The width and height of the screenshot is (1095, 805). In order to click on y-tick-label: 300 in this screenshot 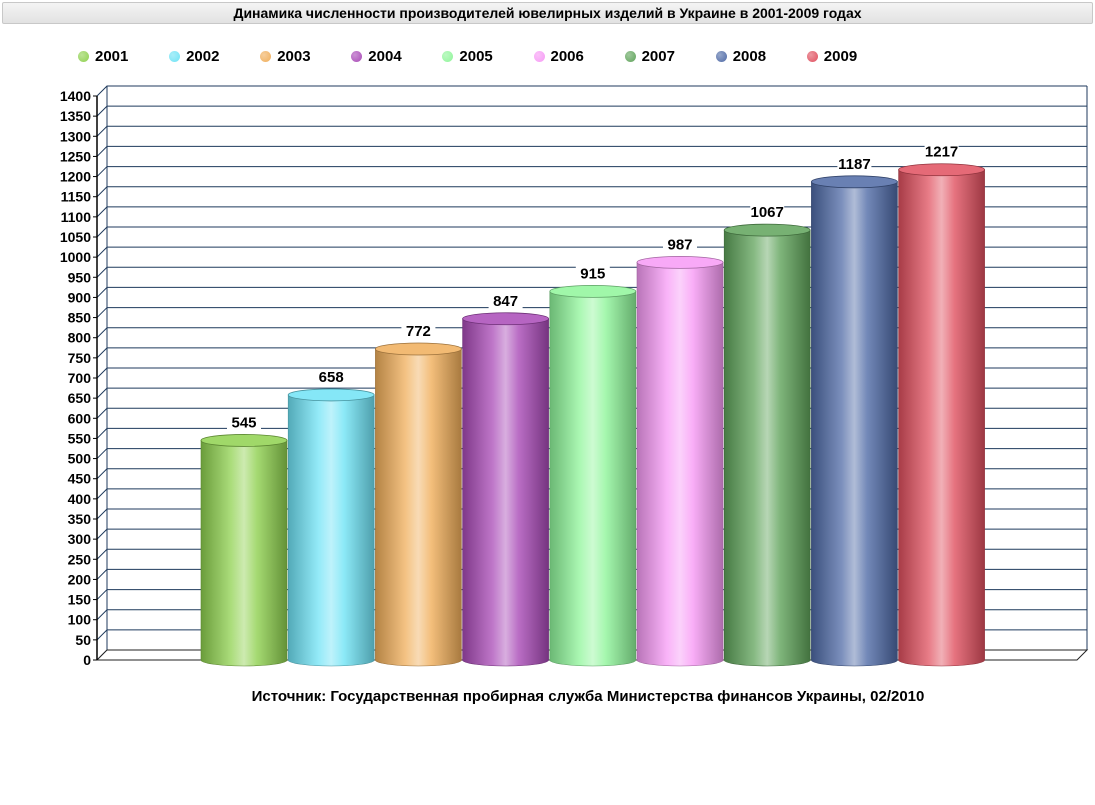, I will do `click(80, 539)`.